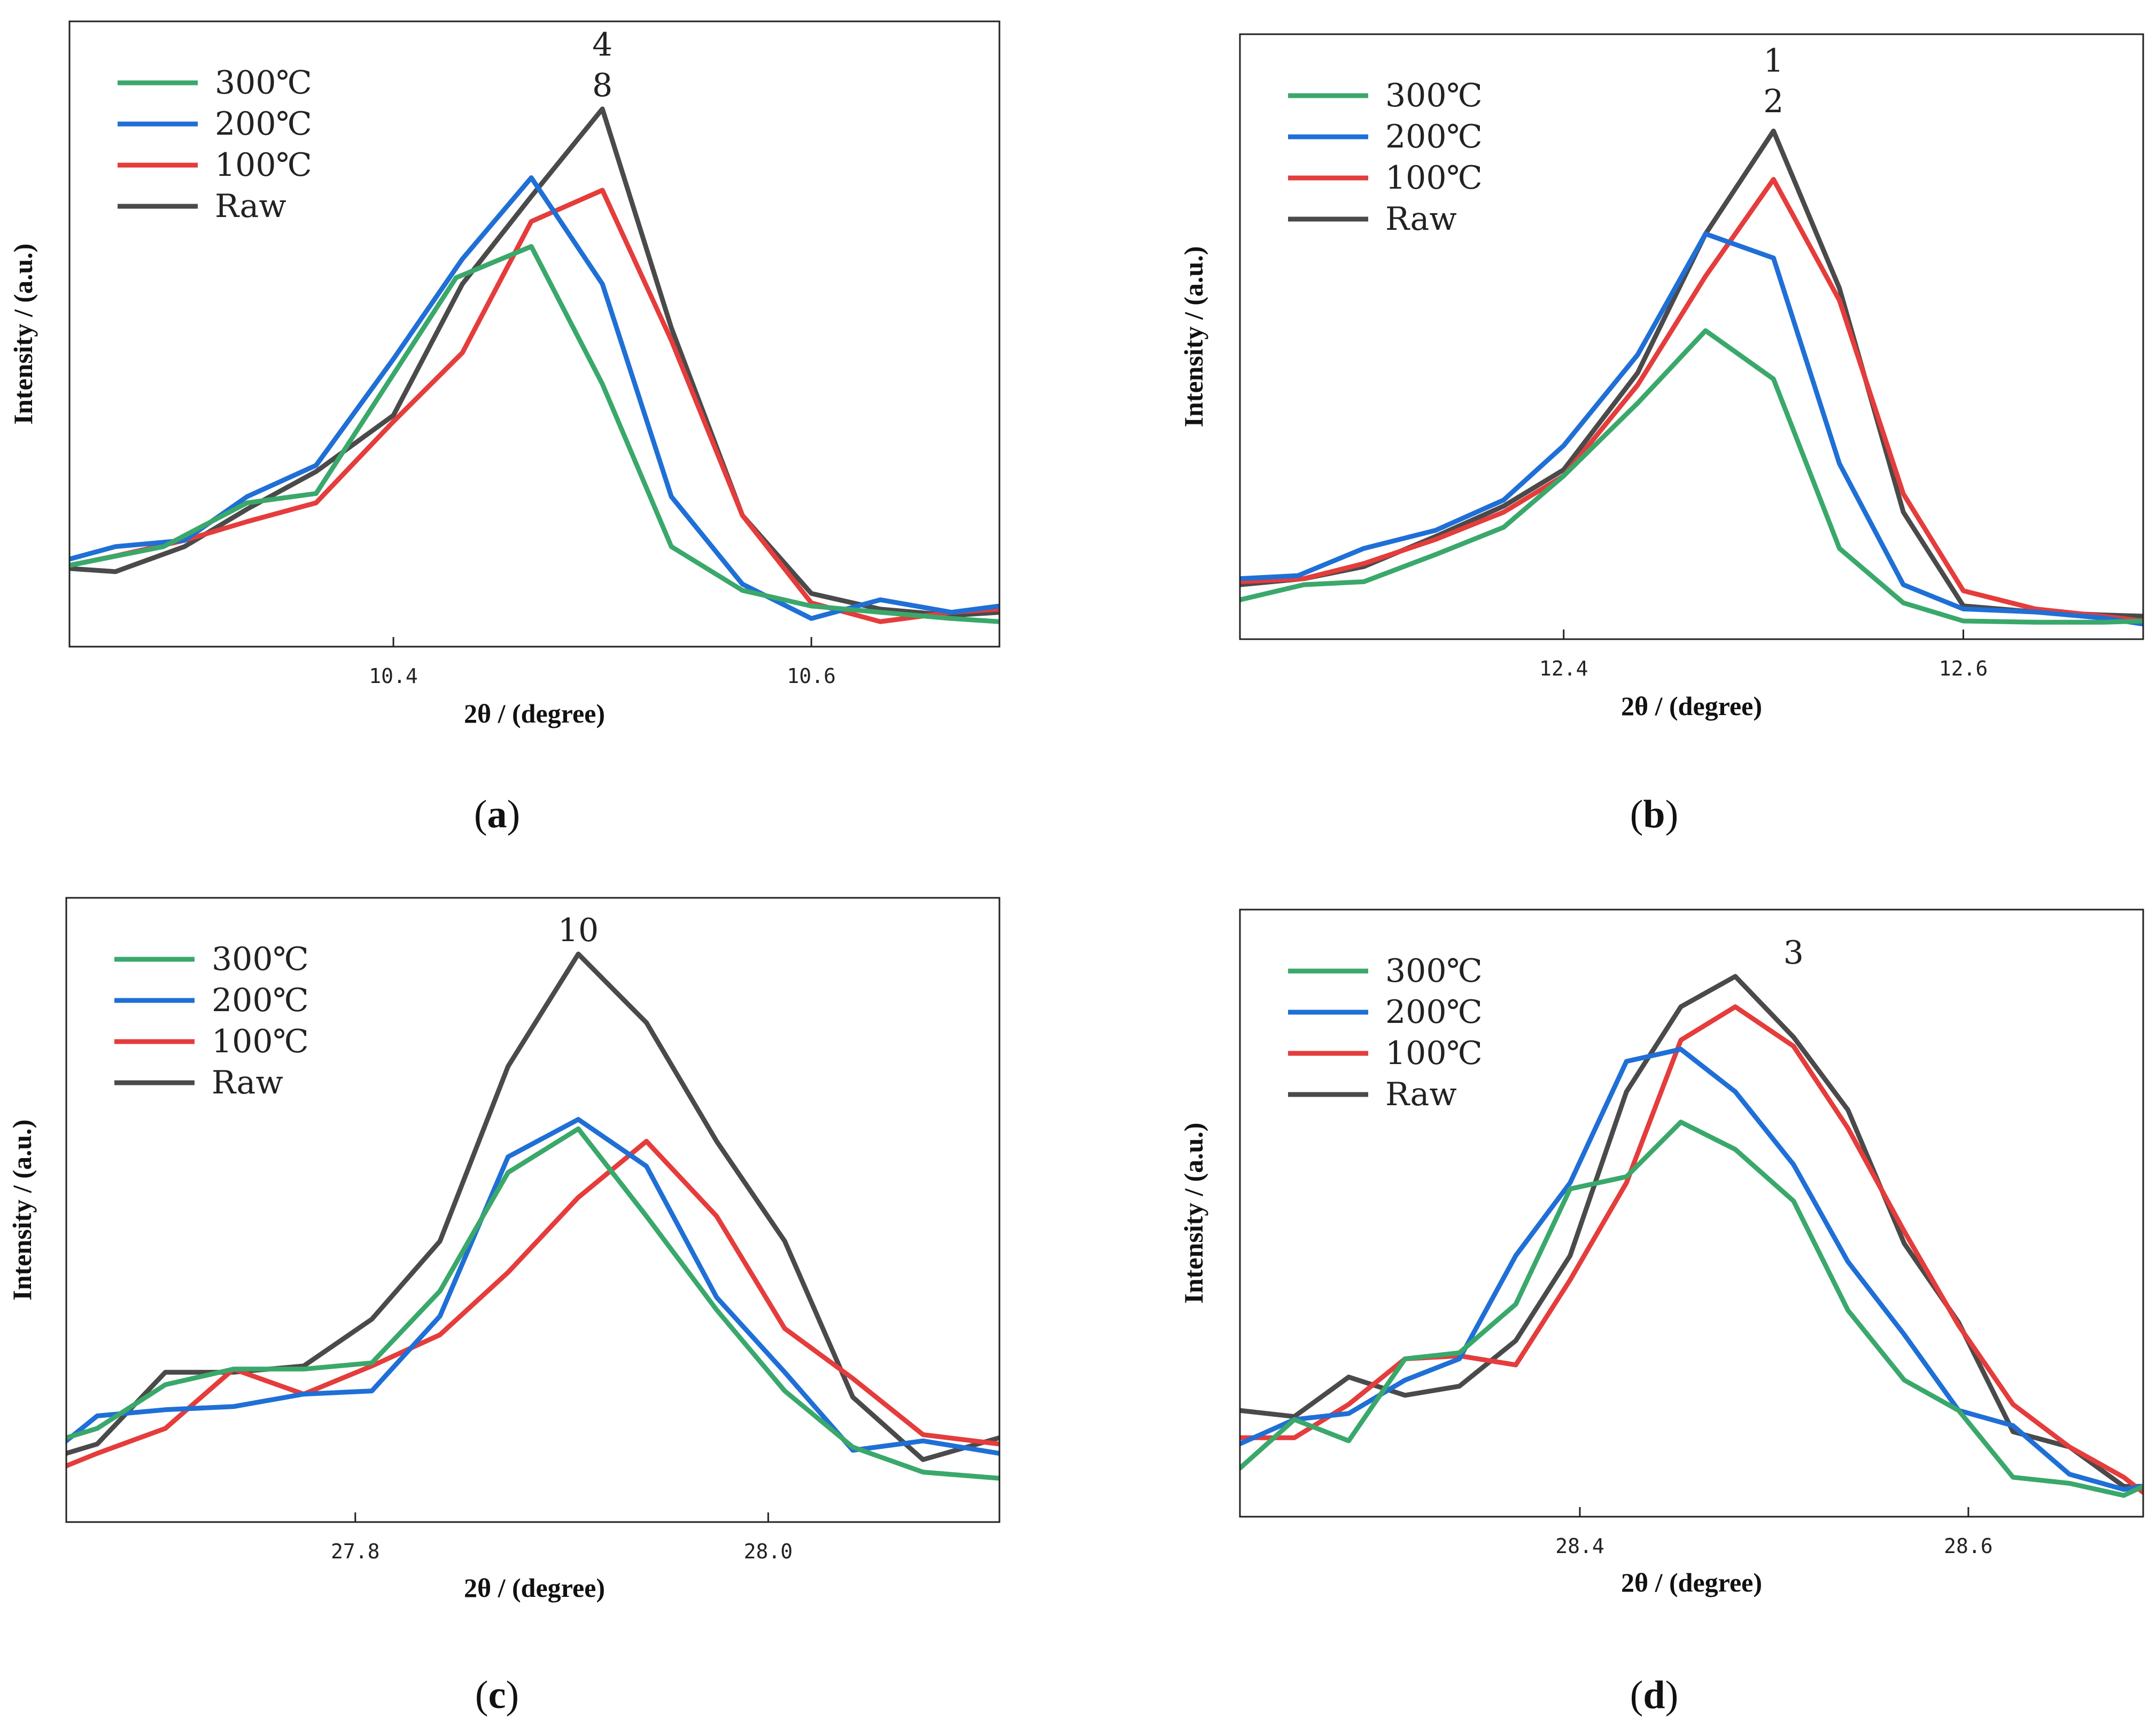 The height and width of the screenshot is (1731, 2156). Describe the element at coordinates (1969, 1546) in the screenshot. I see `x-tick-label: 28.6` at that location.